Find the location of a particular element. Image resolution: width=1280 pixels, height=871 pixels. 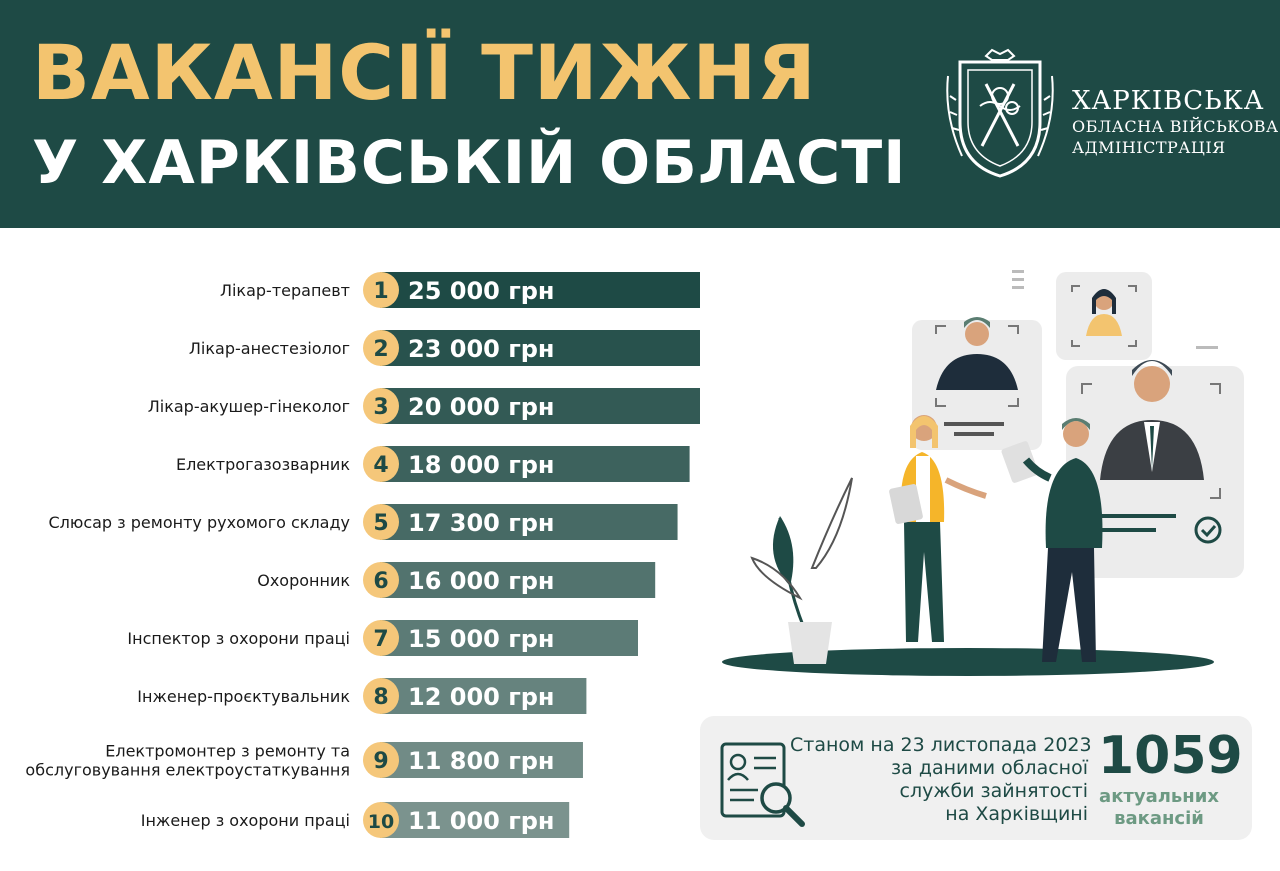

org-line-2: ОБЛАСНА ВІЙСЬКОВА is located at coordinates (1175, 126).